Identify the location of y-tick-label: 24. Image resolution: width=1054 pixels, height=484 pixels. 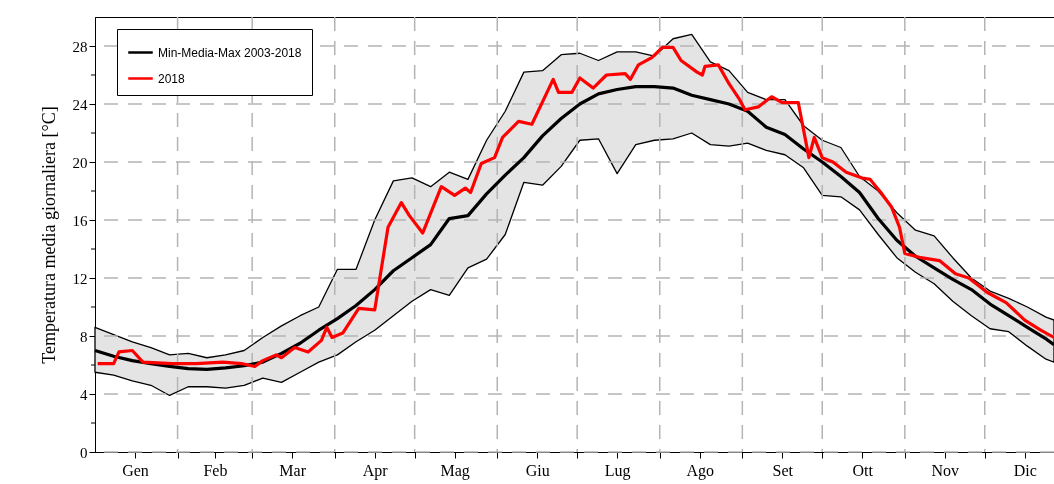
(80, 104).